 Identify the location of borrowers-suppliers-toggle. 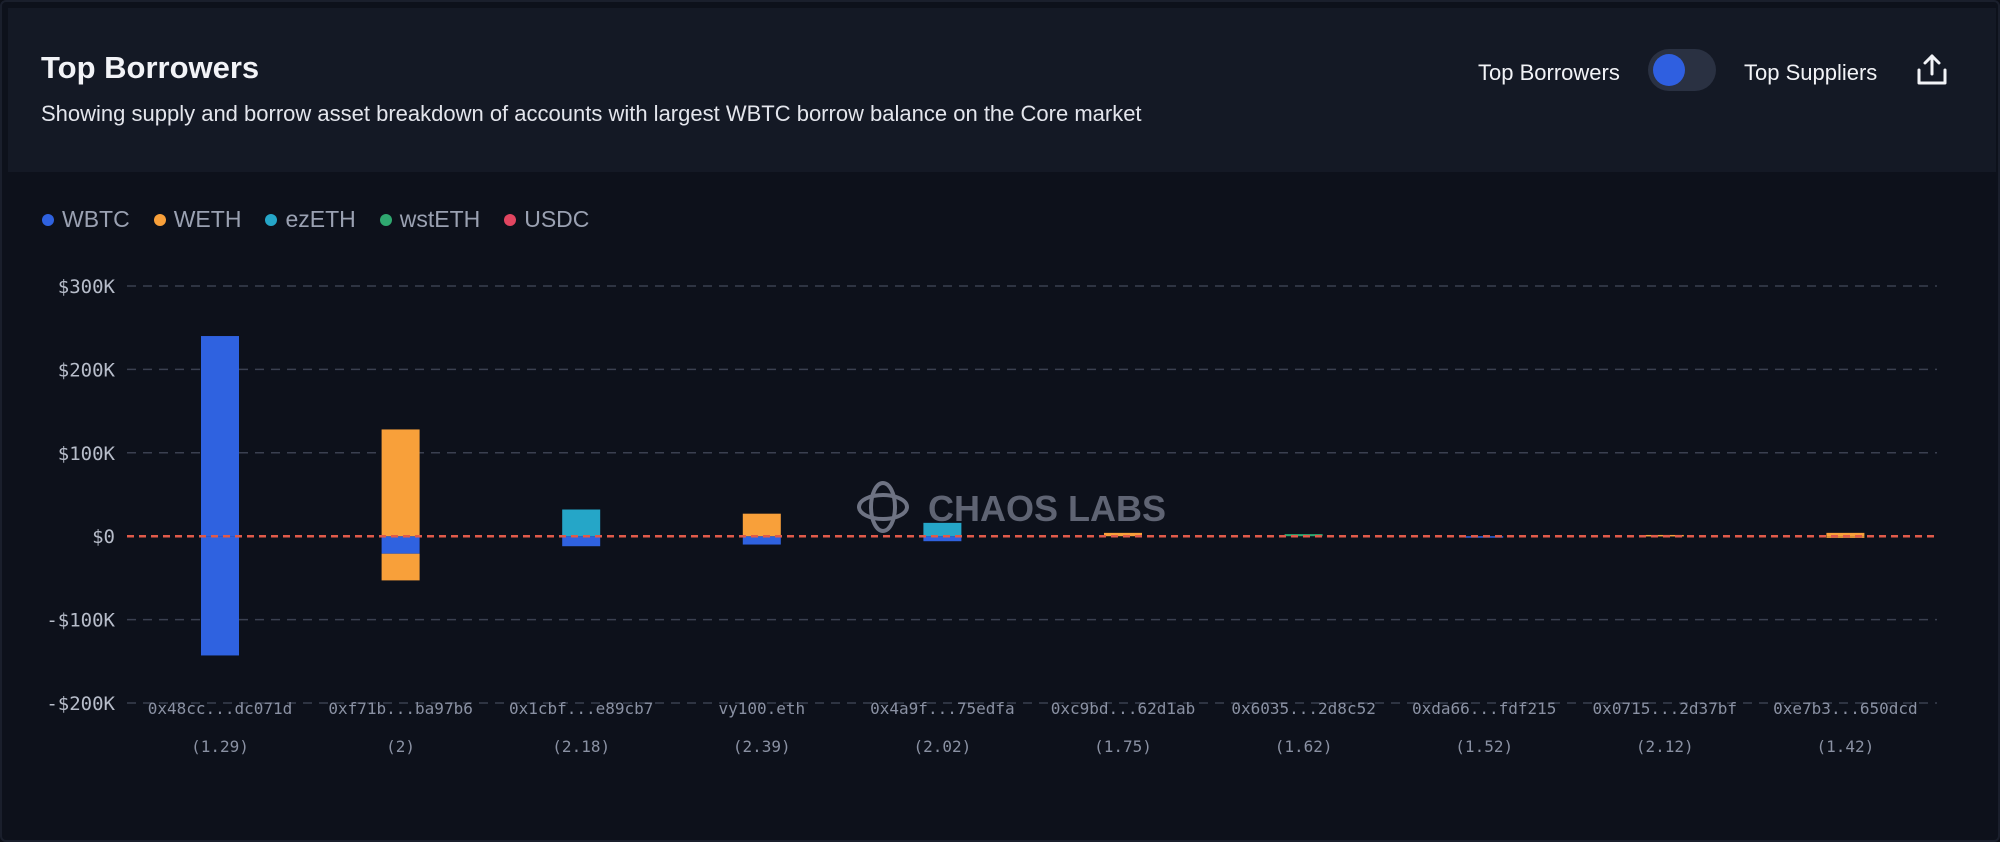
(1682, 70).